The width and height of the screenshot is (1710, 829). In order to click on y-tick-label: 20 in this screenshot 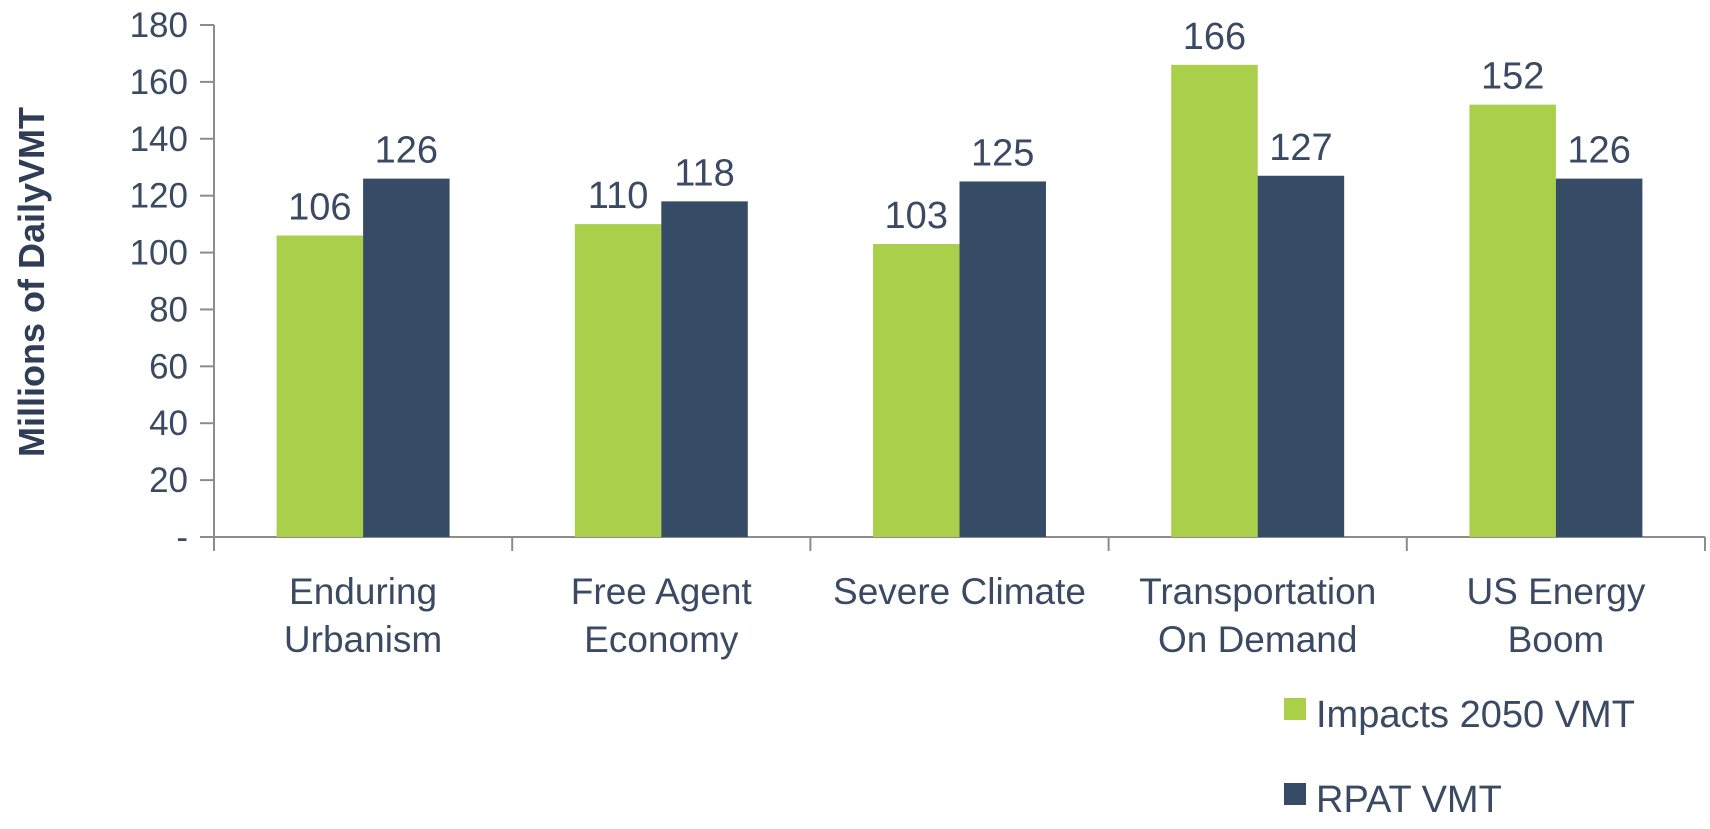, I will do `click(168, 480)`.